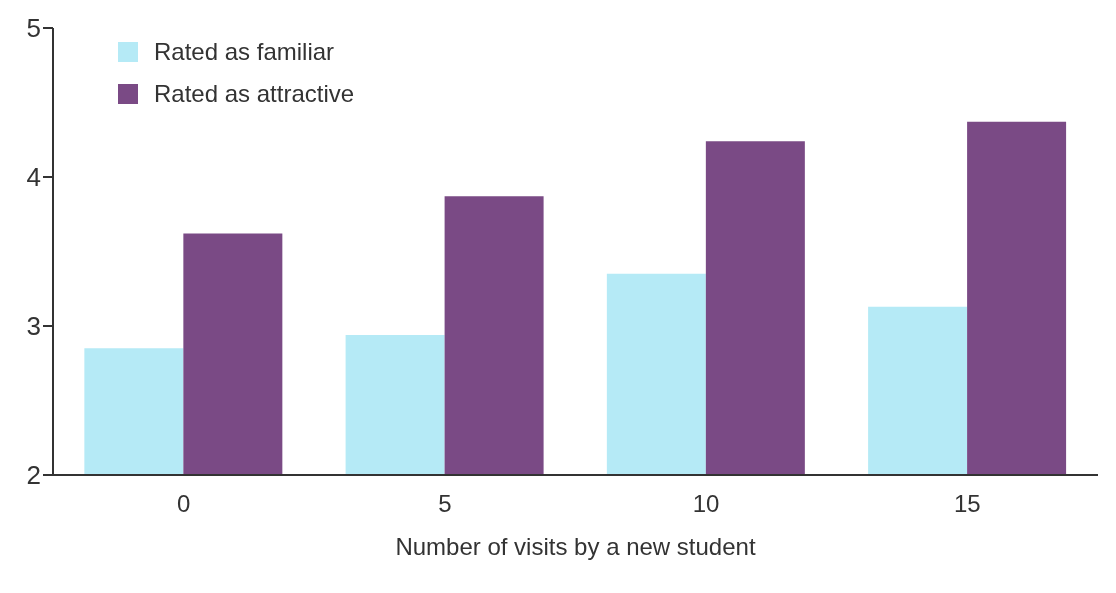 The width and height of the screenshot is (1116, 593). Describe the element at coordinates (967, 504) in the screenshot. I see `x-tick-label: 15` at that location.